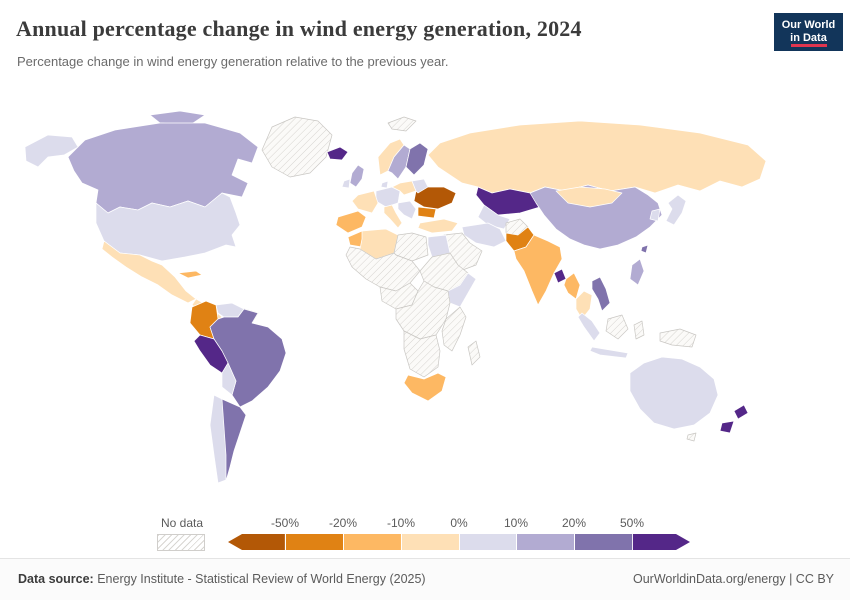  I want to click on owid-logo: Our World in Data, so click(808, 32).